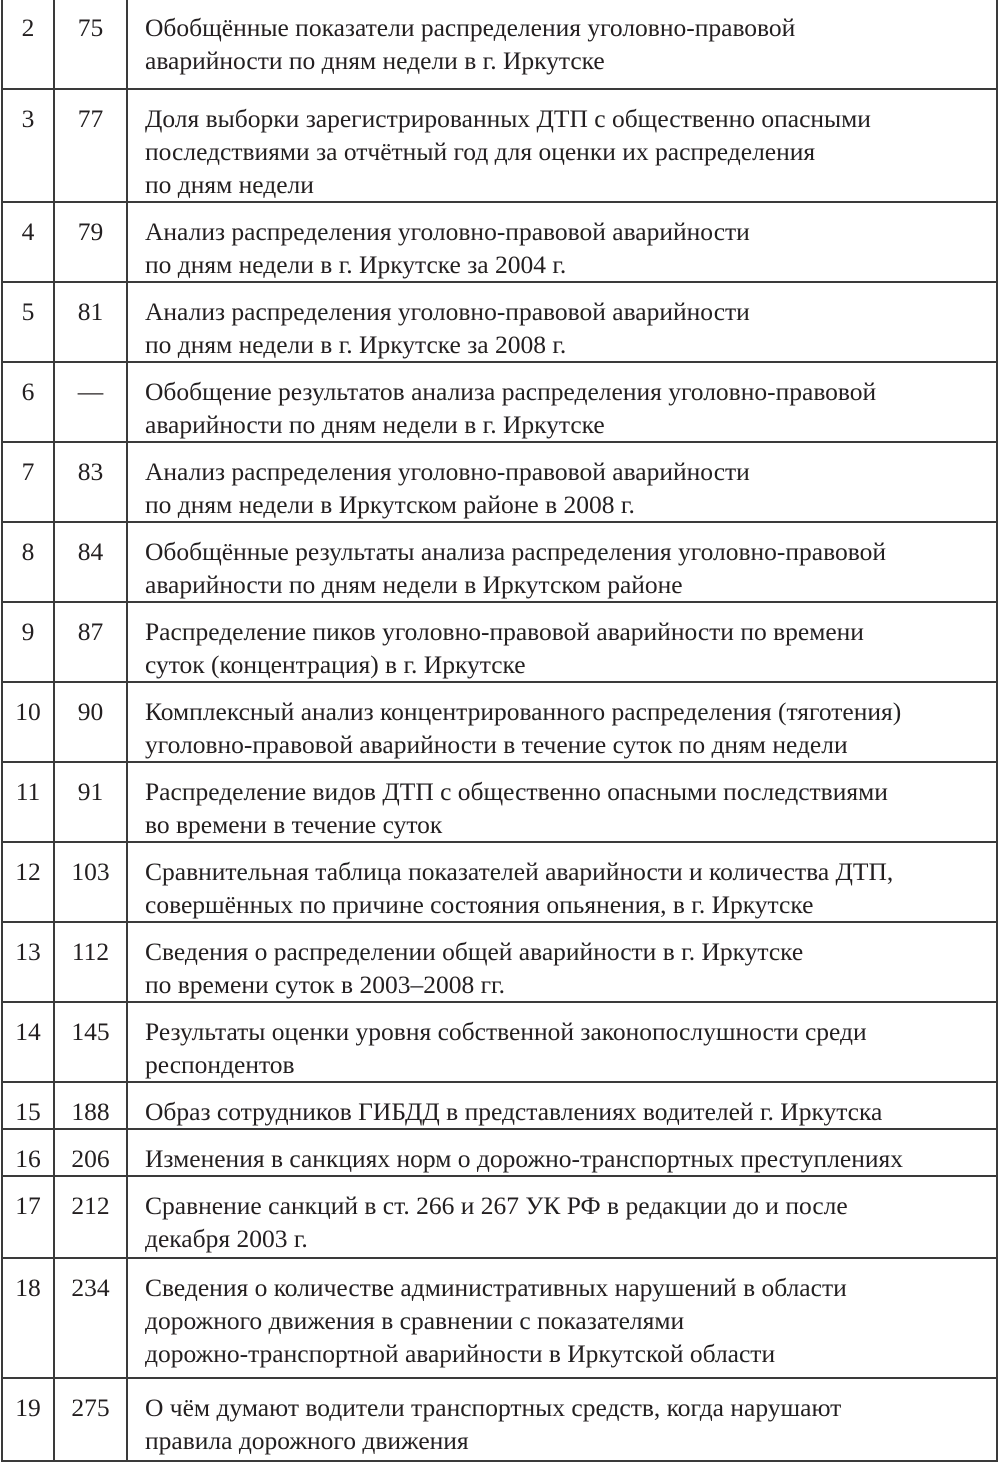  Describe the element at coordinates (220, 1064) in the screenshot. I see `title-line: респондентов` at that location.